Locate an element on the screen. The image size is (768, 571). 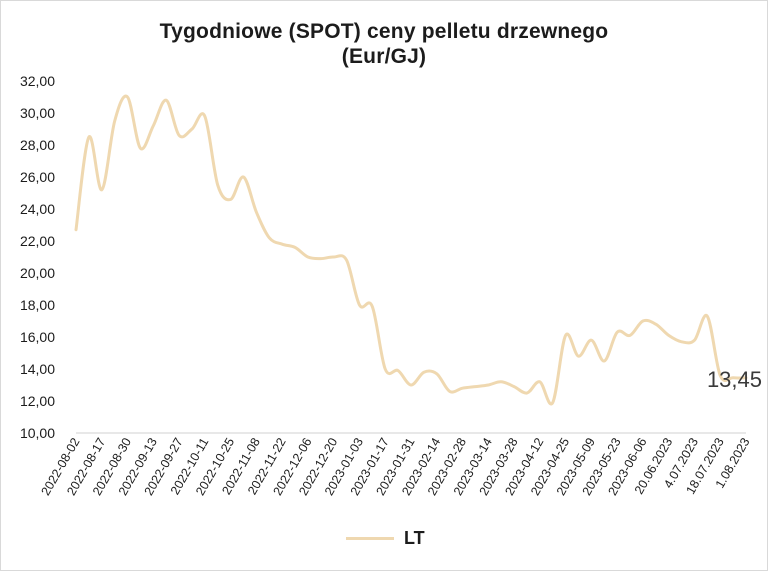
y-tick-label: 26,00 is located at coordinates (37, 177).